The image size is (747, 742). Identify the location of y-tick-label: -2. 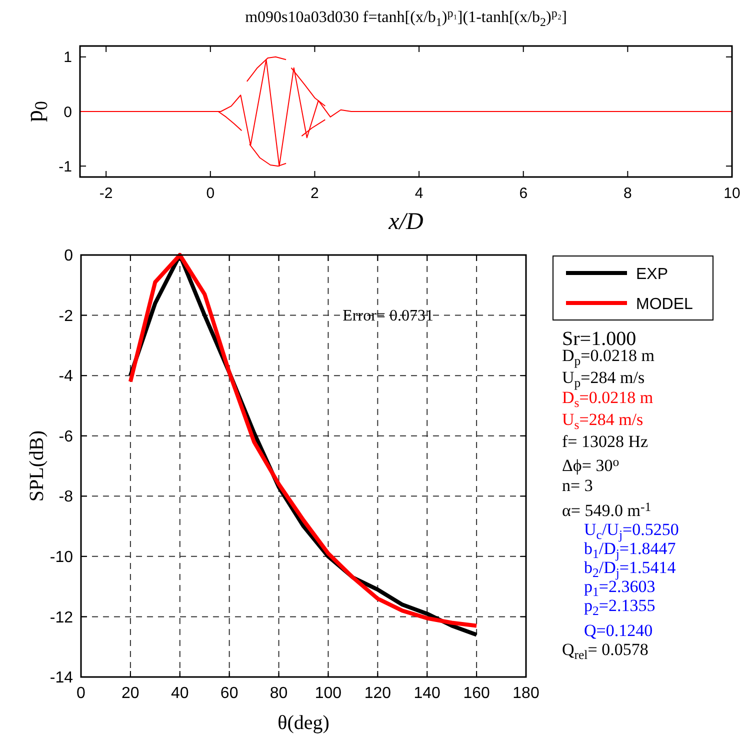
(66, 316).